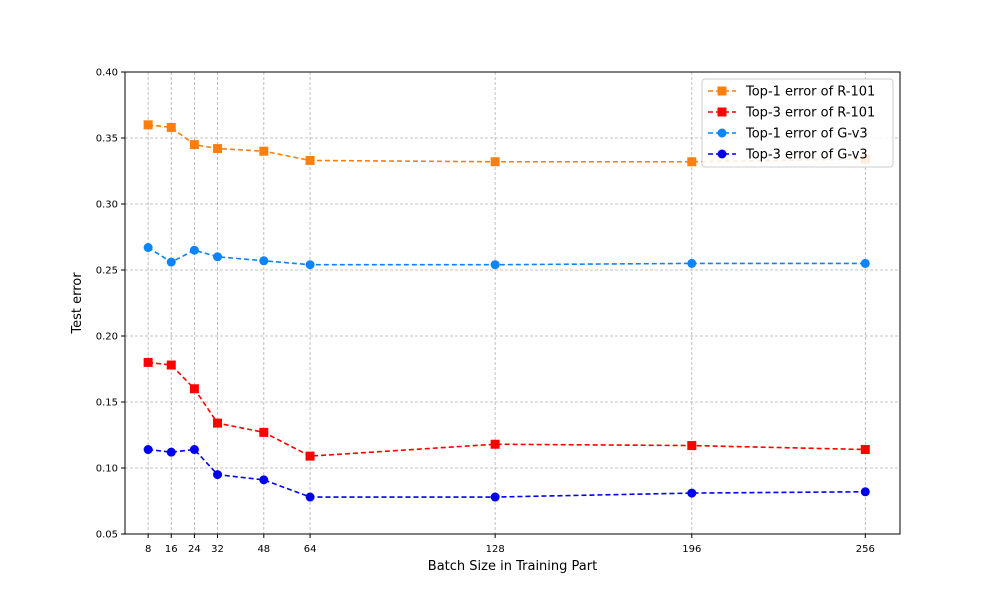 This screenshot has height=600, width=1000. What do you see at coordinates (495, 549) in the screenshot?
I see `x-tick-label: 128` at bounding box center [495, 549].